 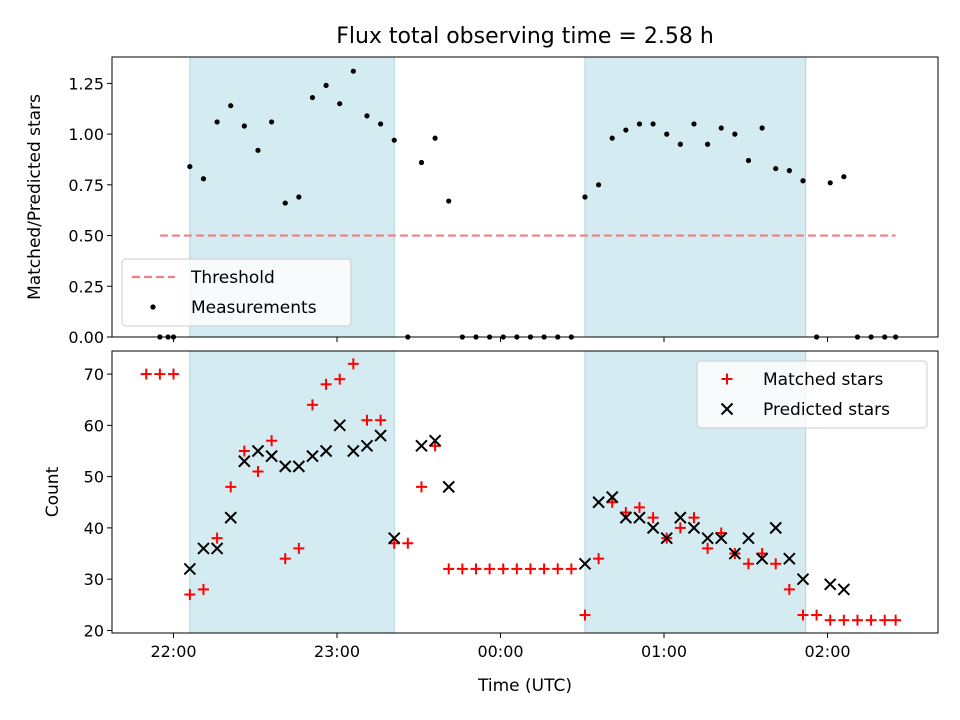 What do you see at coordinates (217, 548) in the screenshot?
I see `data-point-1-2-b` at bounding box center [217, 548].